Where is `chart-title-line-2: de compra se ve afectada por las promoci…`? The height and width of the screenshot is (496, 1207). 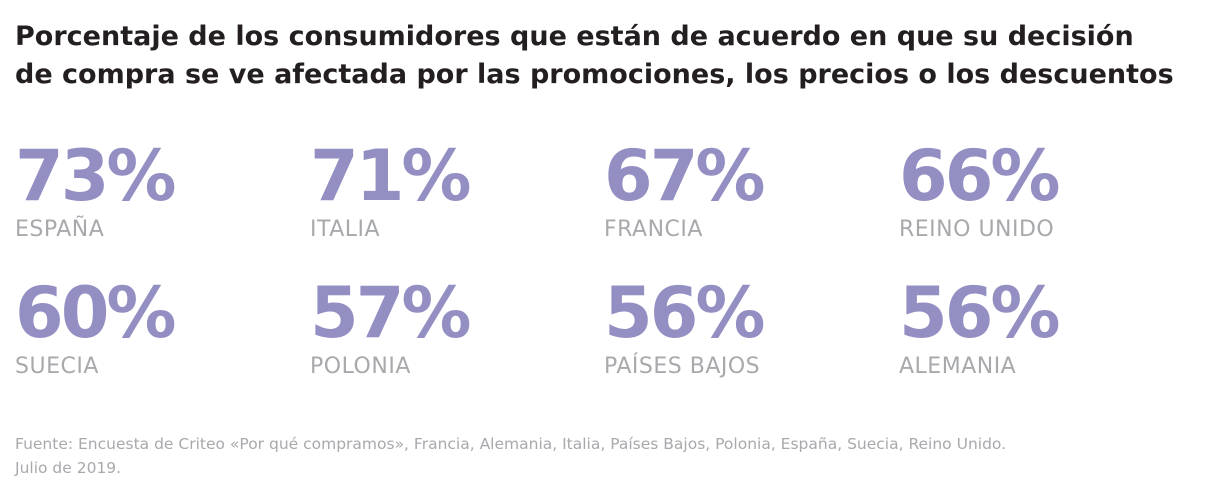
chart-title-line-2: de compra se ve afectada por las promoci… is located at coordinates (594, 74).